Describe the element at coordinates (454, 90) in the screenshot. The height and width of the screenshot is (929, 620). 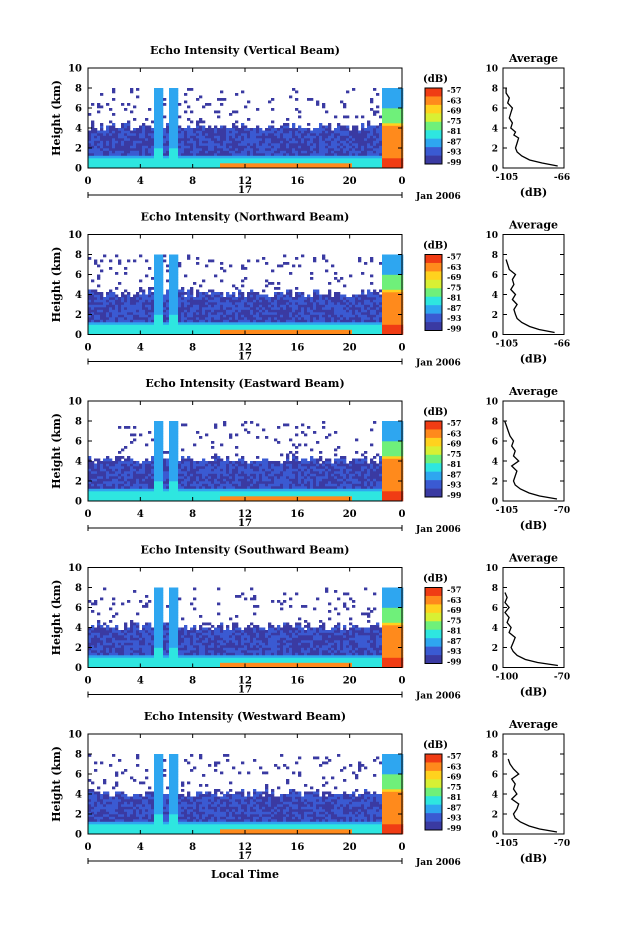
I see `colorbar-tick-label: -57` at that location.